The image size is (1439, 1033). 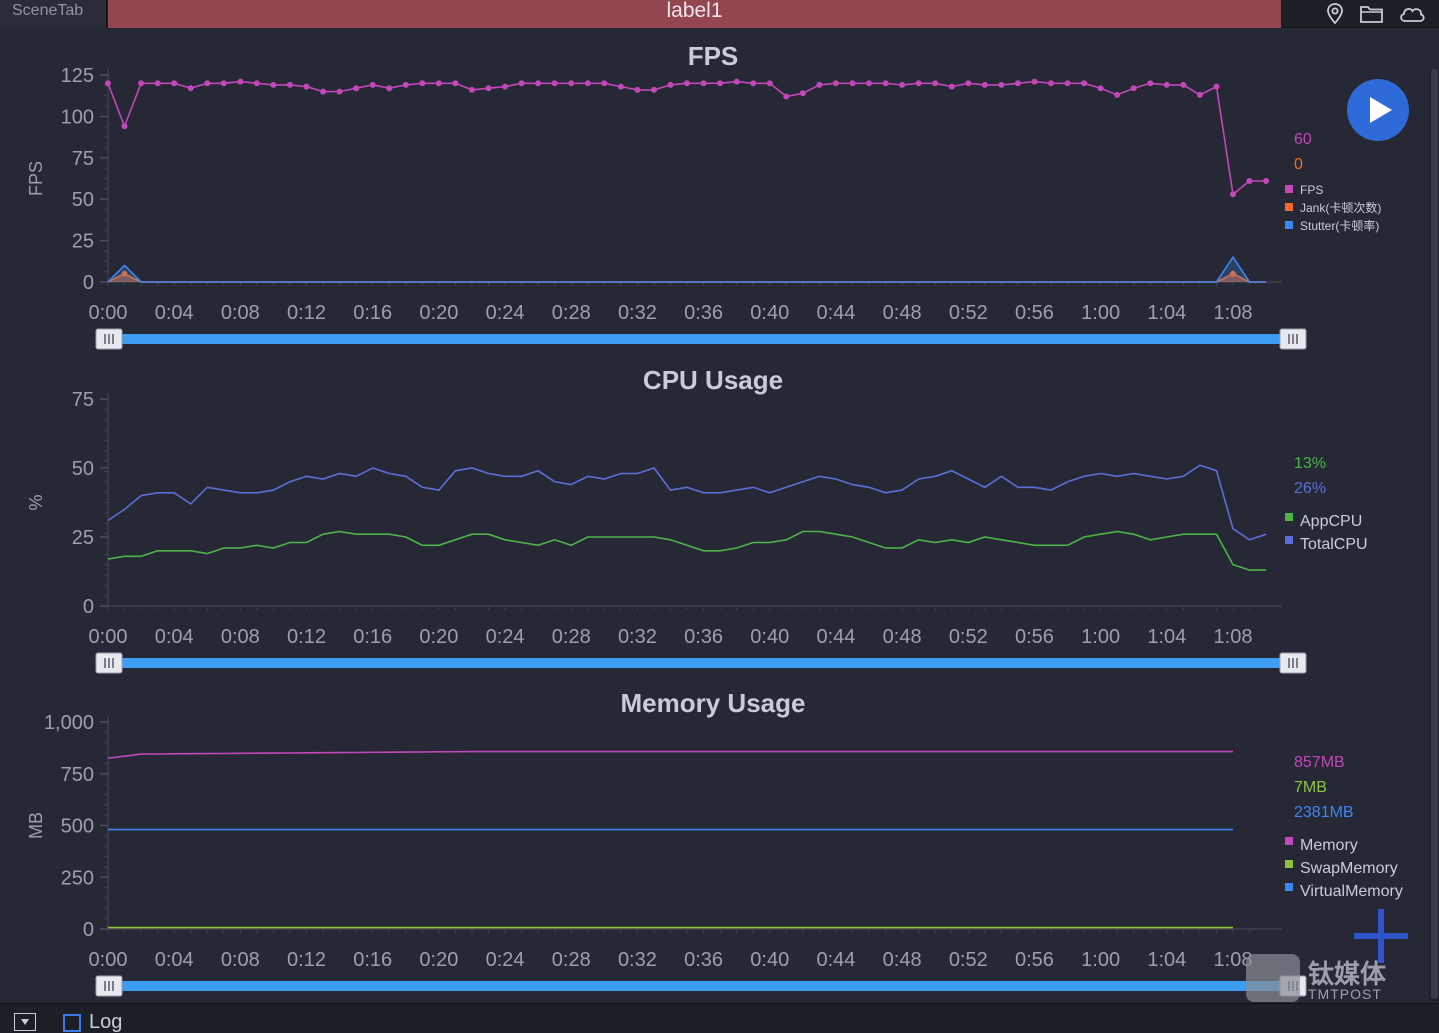 What do you see at coordinates (1412, 14) in the screenshot?
I see `cloud-icon` at bounding box center [1412, 14].